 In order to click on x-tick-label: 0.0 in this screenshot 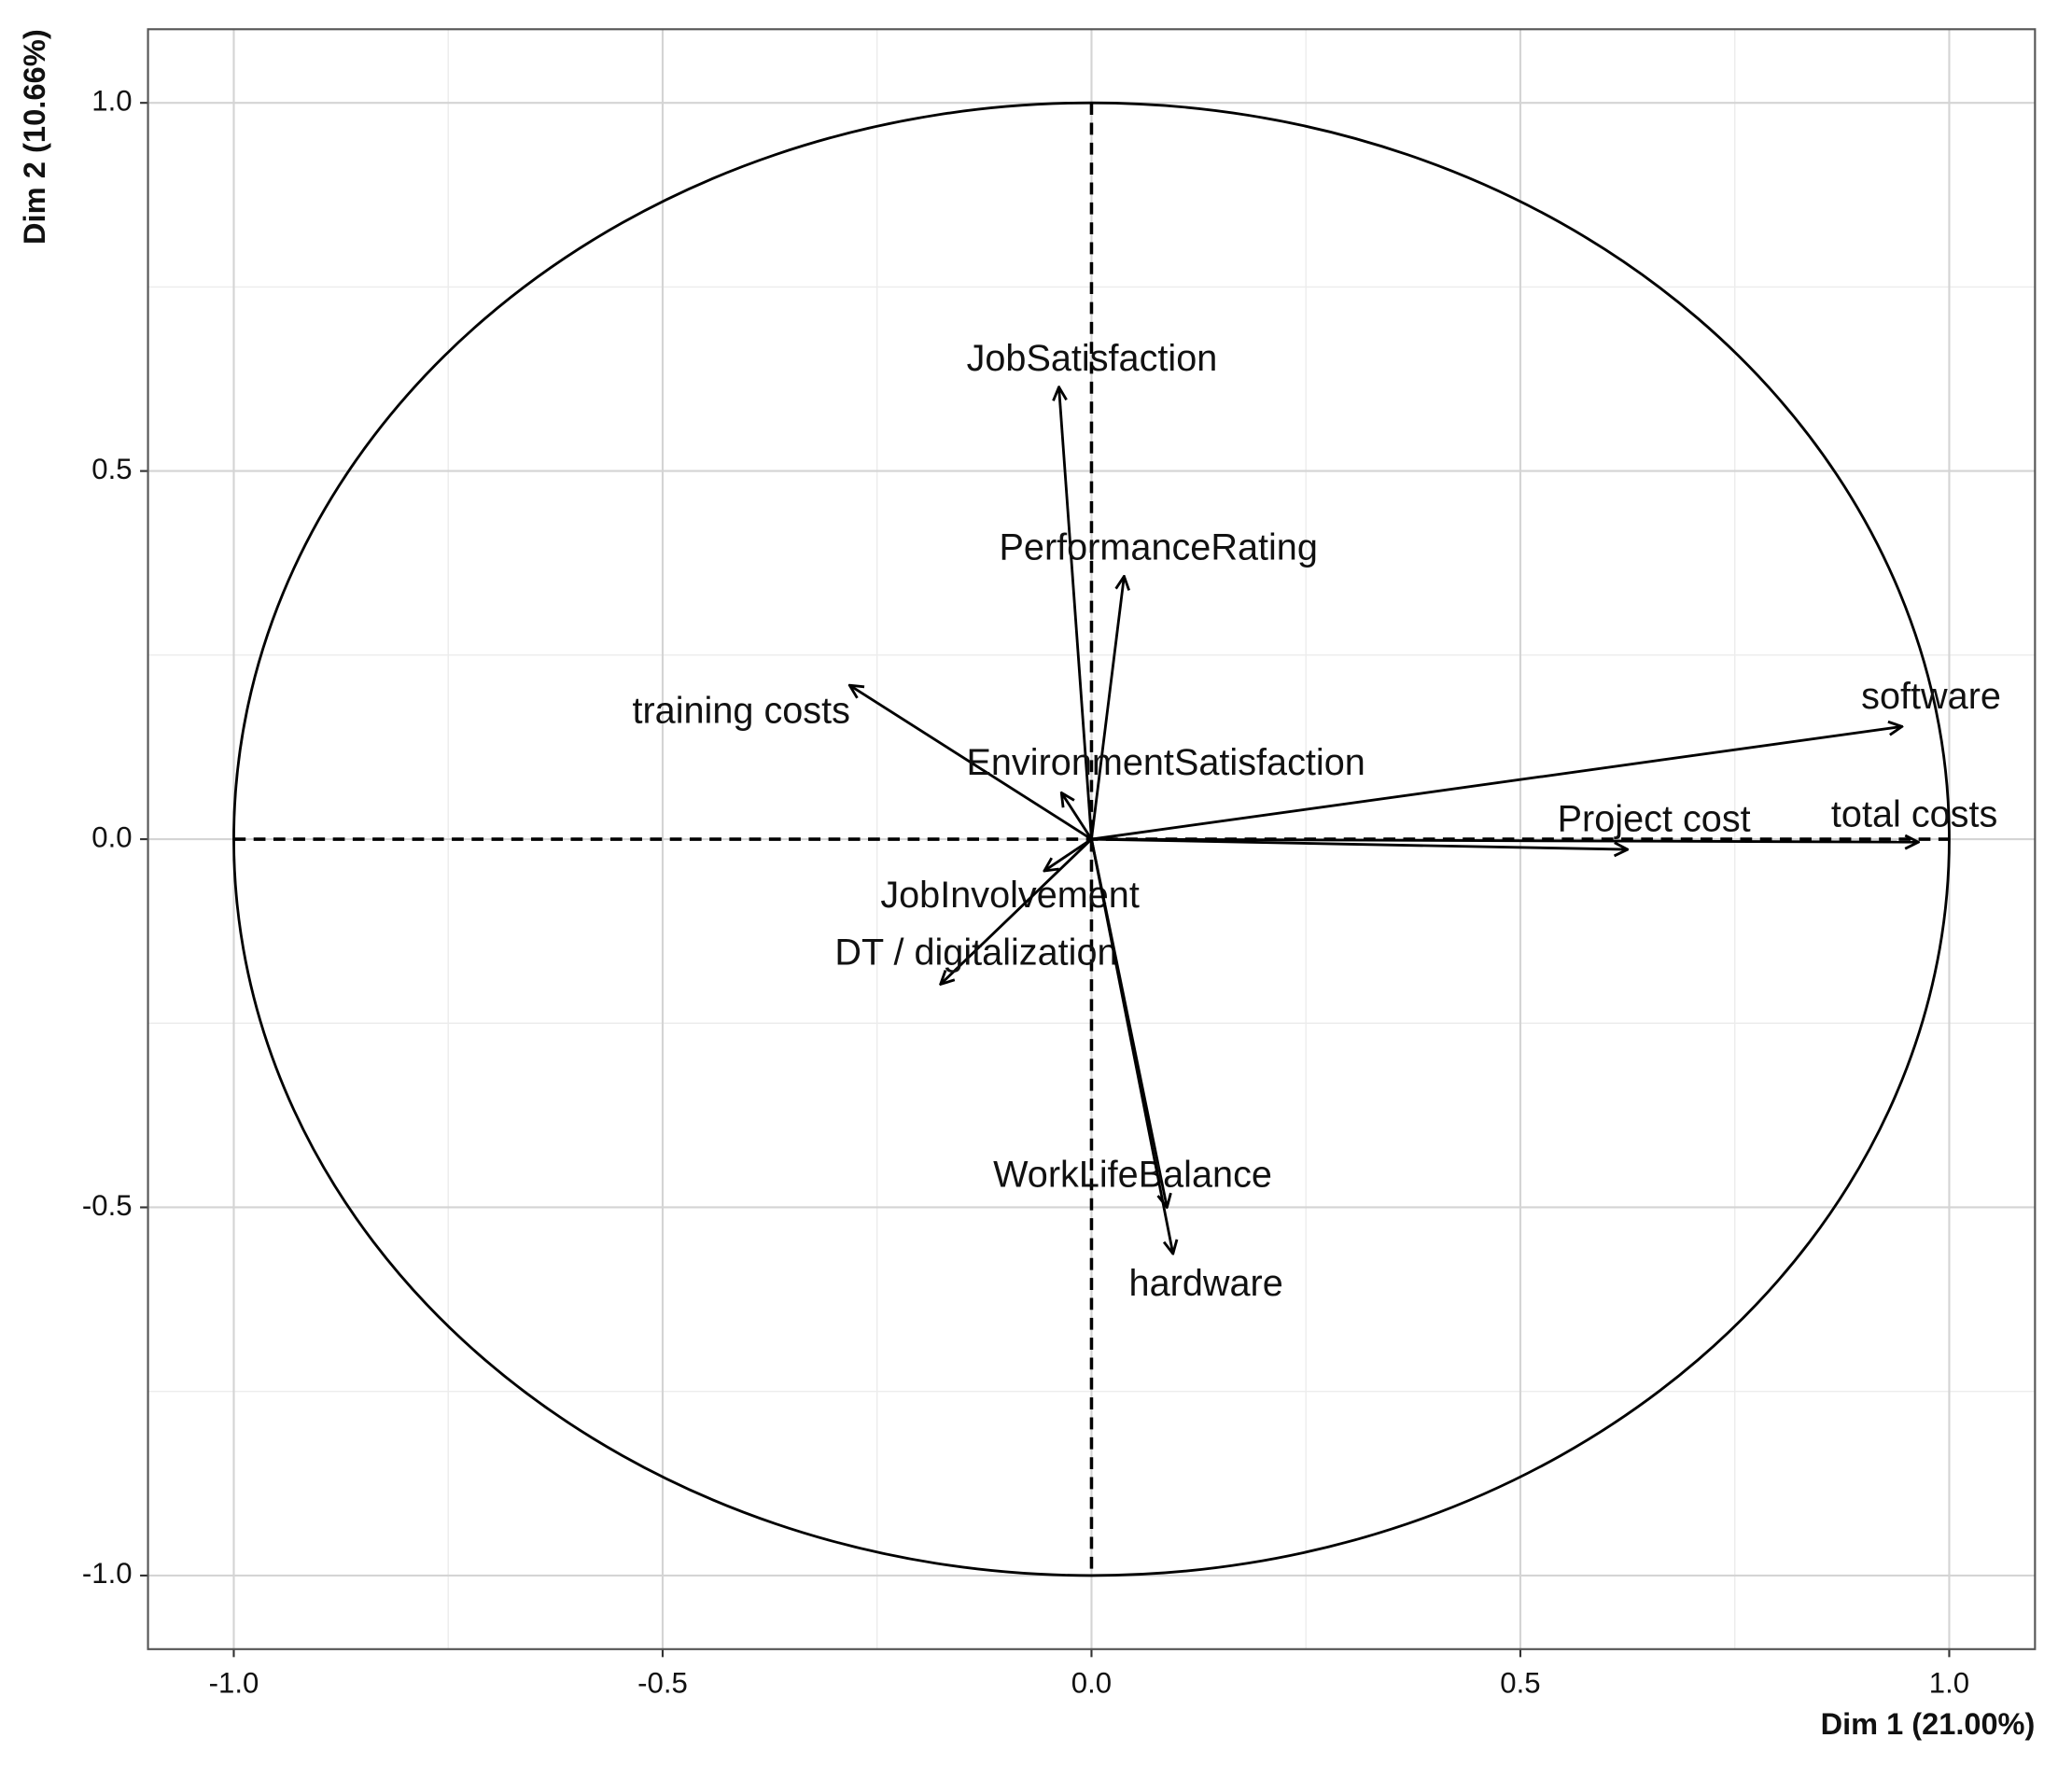, I will do `click(1091, 1683)`.